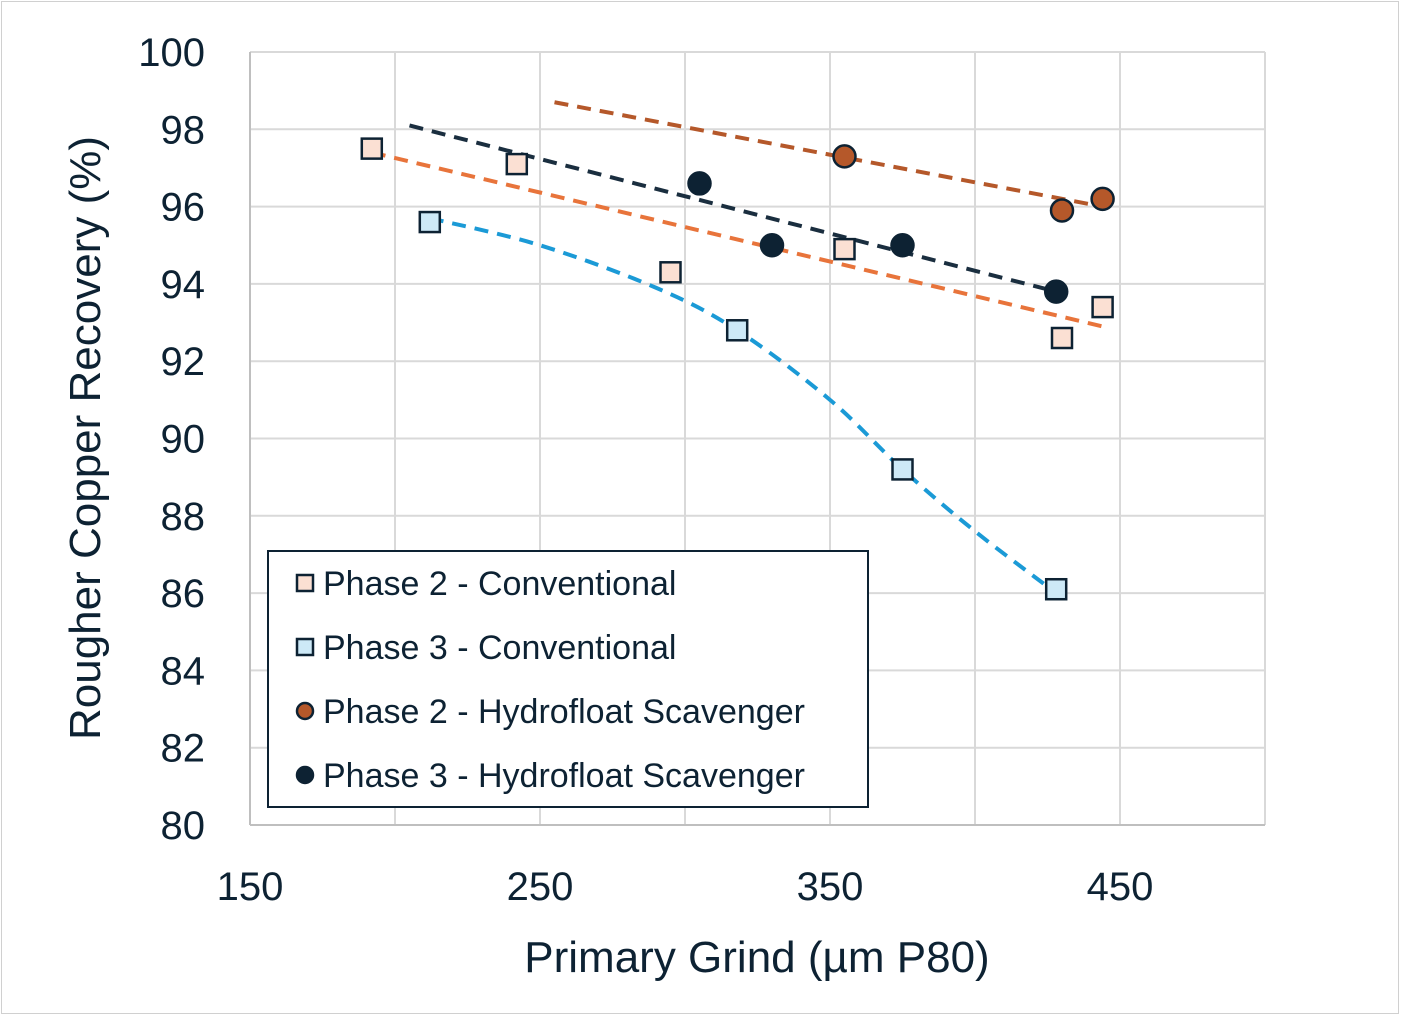 The image size is (1402, 1017). Describe the element at coordinates (183, 130) in the screenshot. I see `y-tick-label: 98` at that location.